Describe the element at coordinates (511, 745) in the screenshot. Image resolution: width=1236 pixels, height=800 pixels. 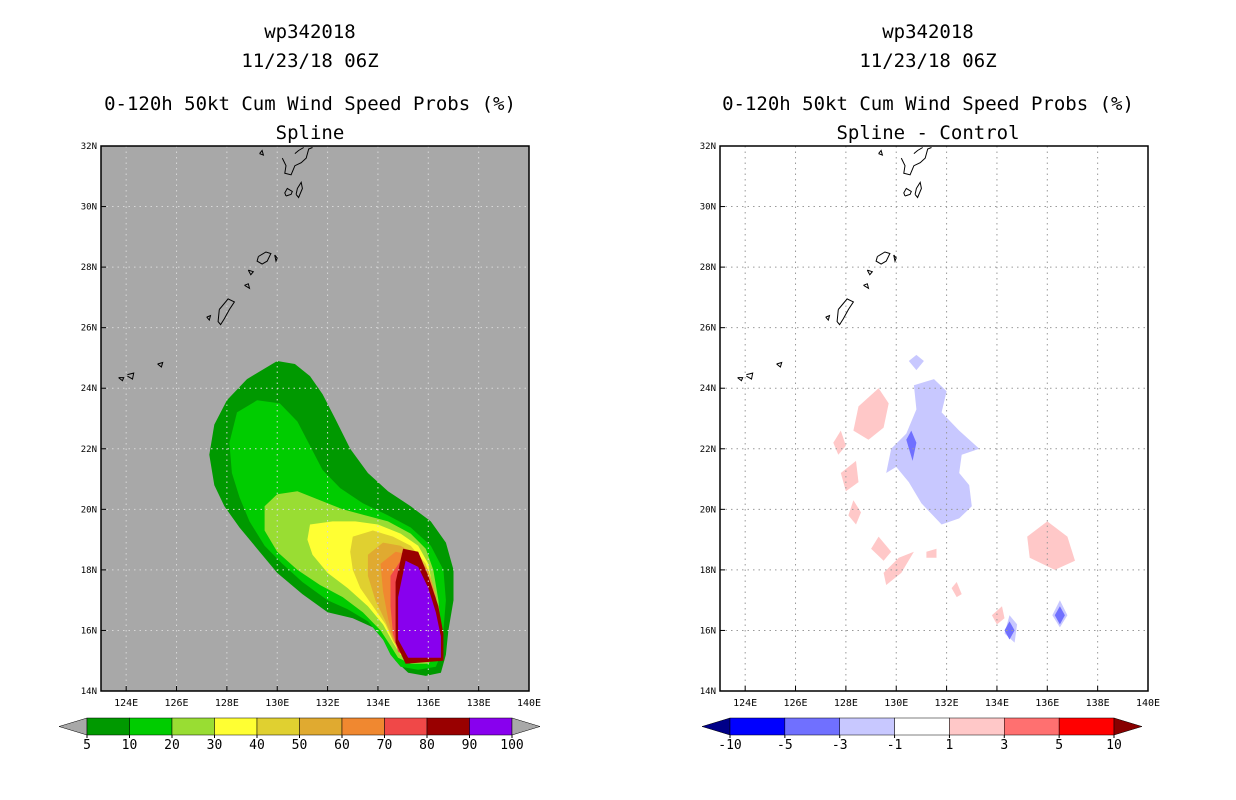
I see `colorbar-label: 100` at that location.